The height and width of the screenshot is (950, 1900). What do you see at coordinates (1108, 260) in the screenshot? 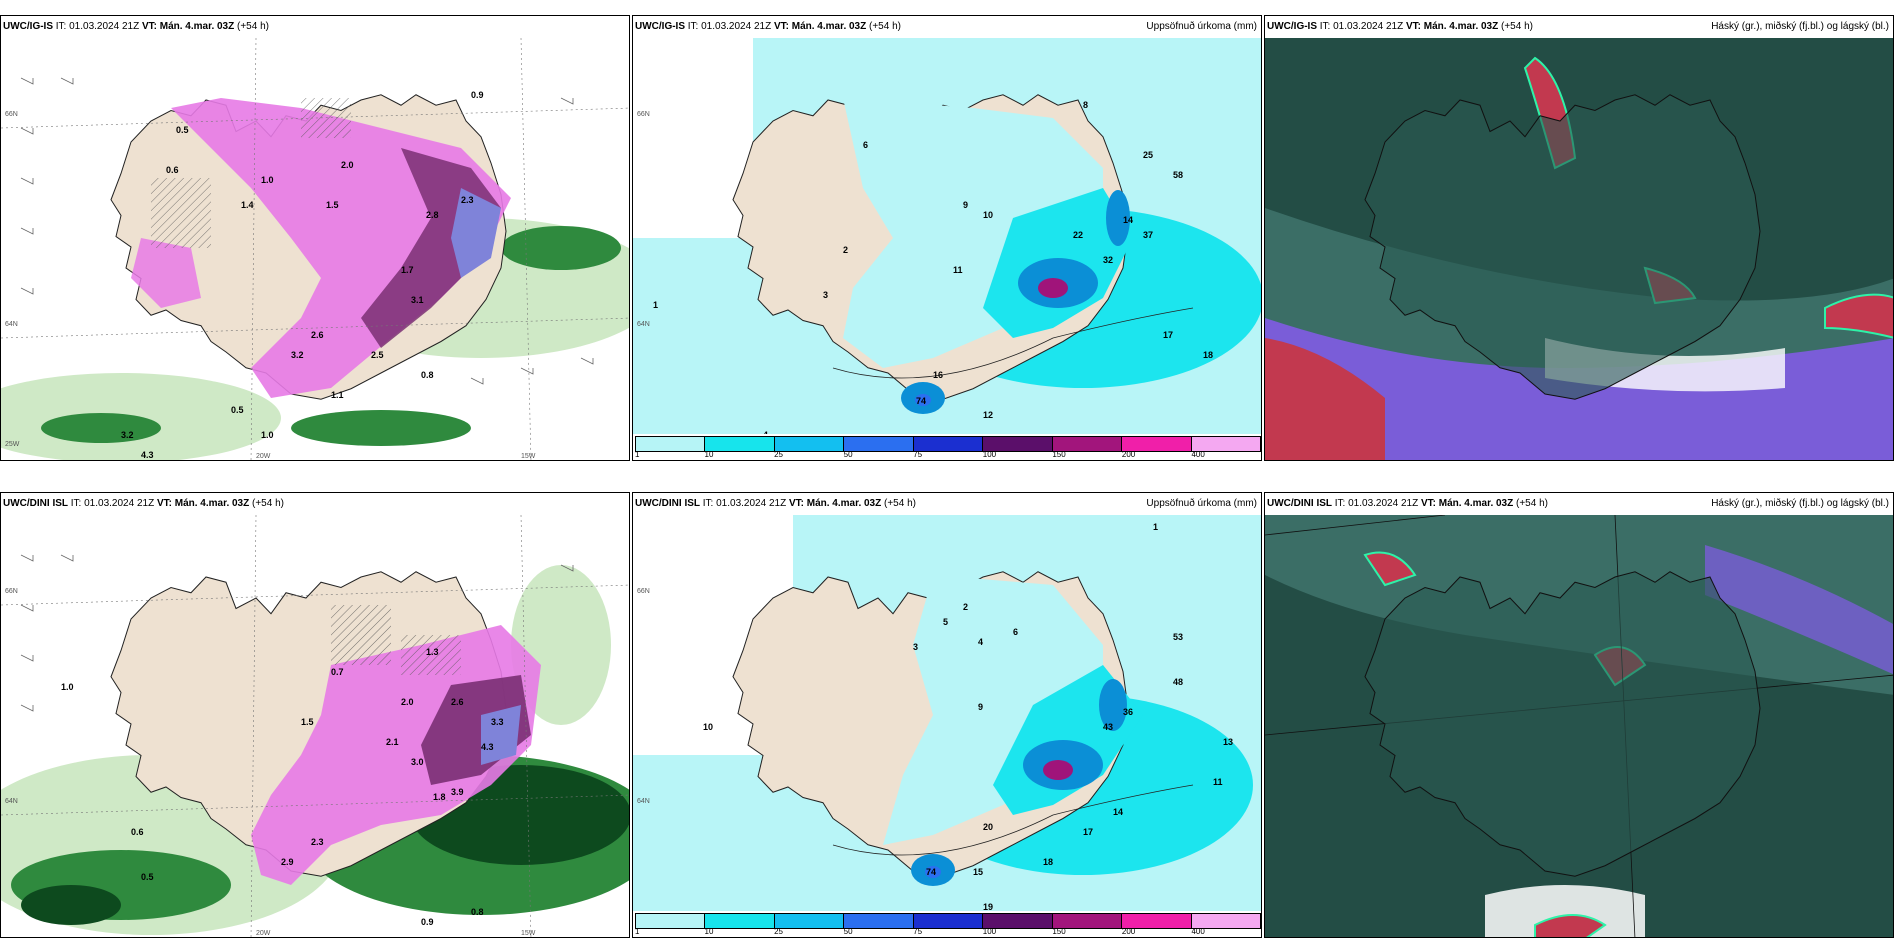
I see `svg-text: 32` at bounding box center [1108, 260].